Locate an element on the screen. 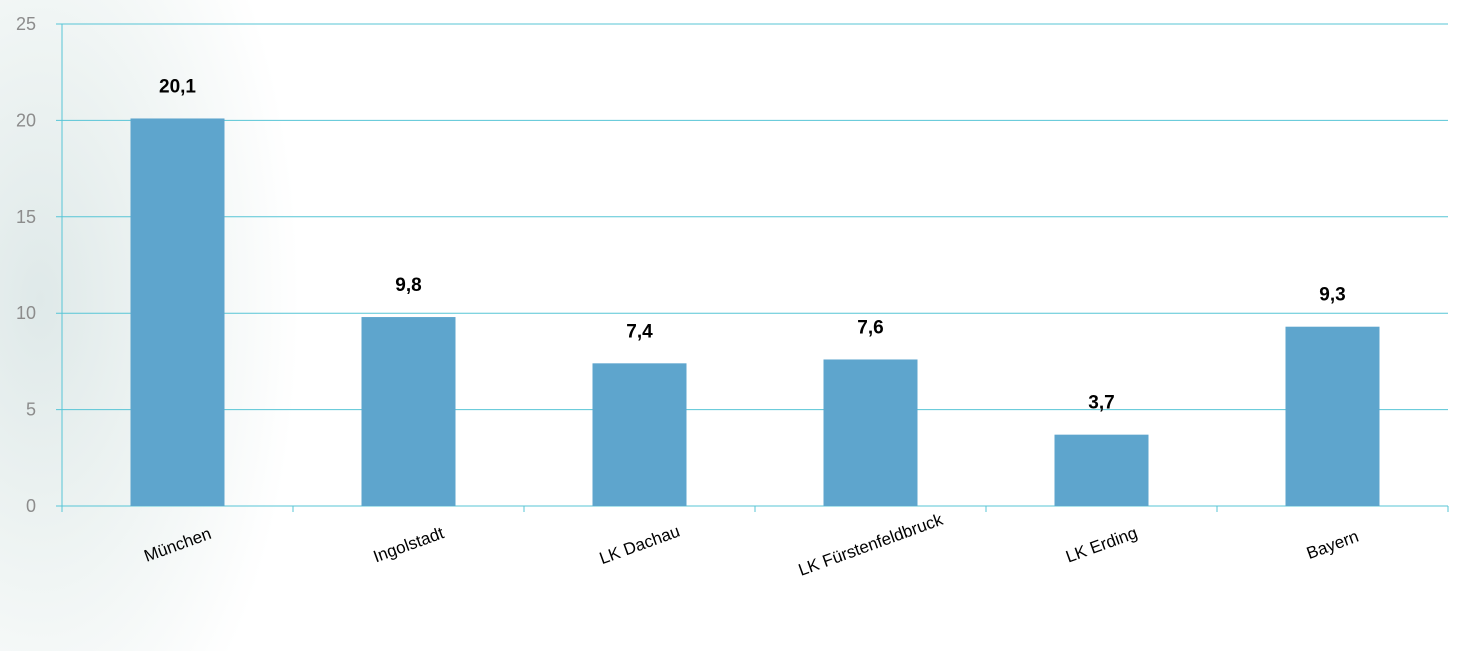 The width and height of the screenshot is (1464, 651). x-category-label: Ingolstadt is located at coordinates (409, 544).